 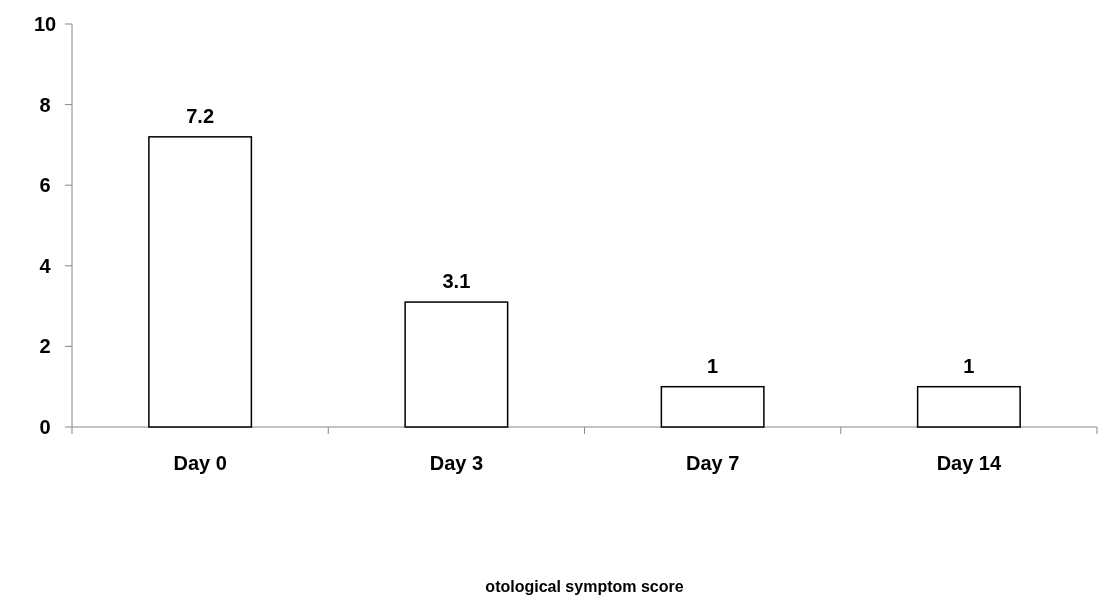 I want to click on x-tick-label: Day 7, so click(x=712, y=463).